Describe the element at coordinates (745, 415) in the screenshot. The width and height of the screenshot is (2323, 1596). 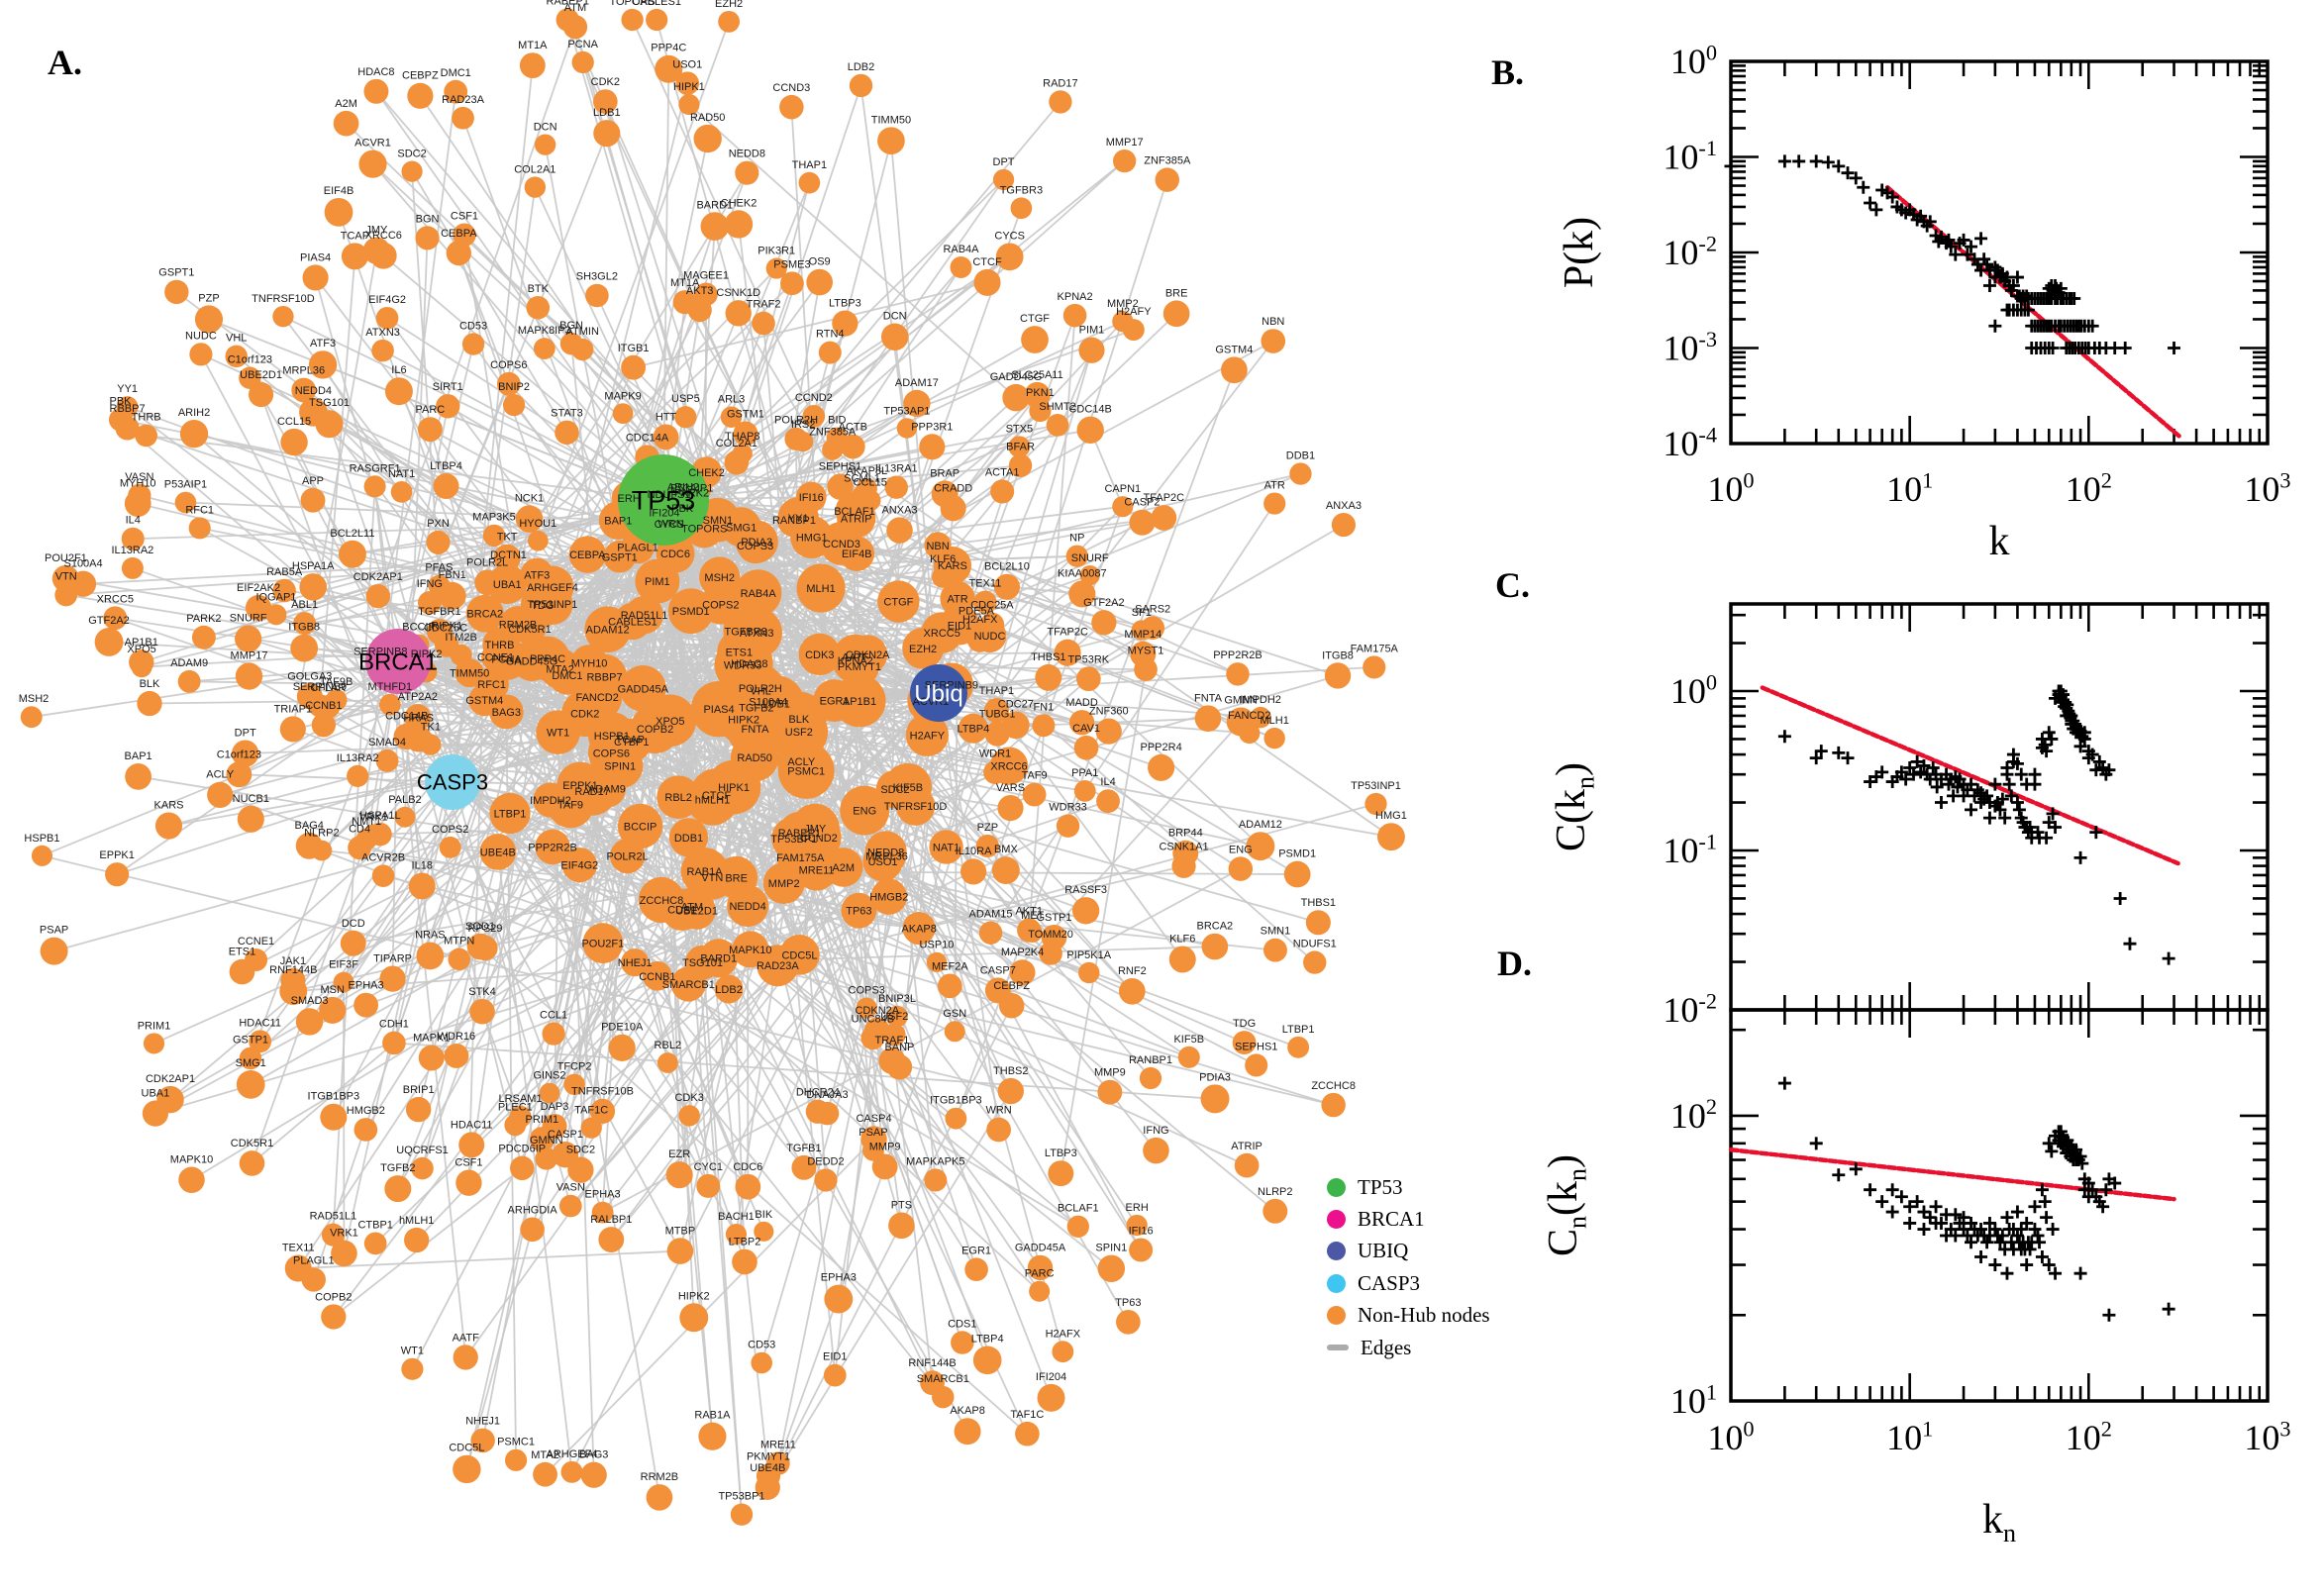
I see `node-label: GSTM1` at that location.